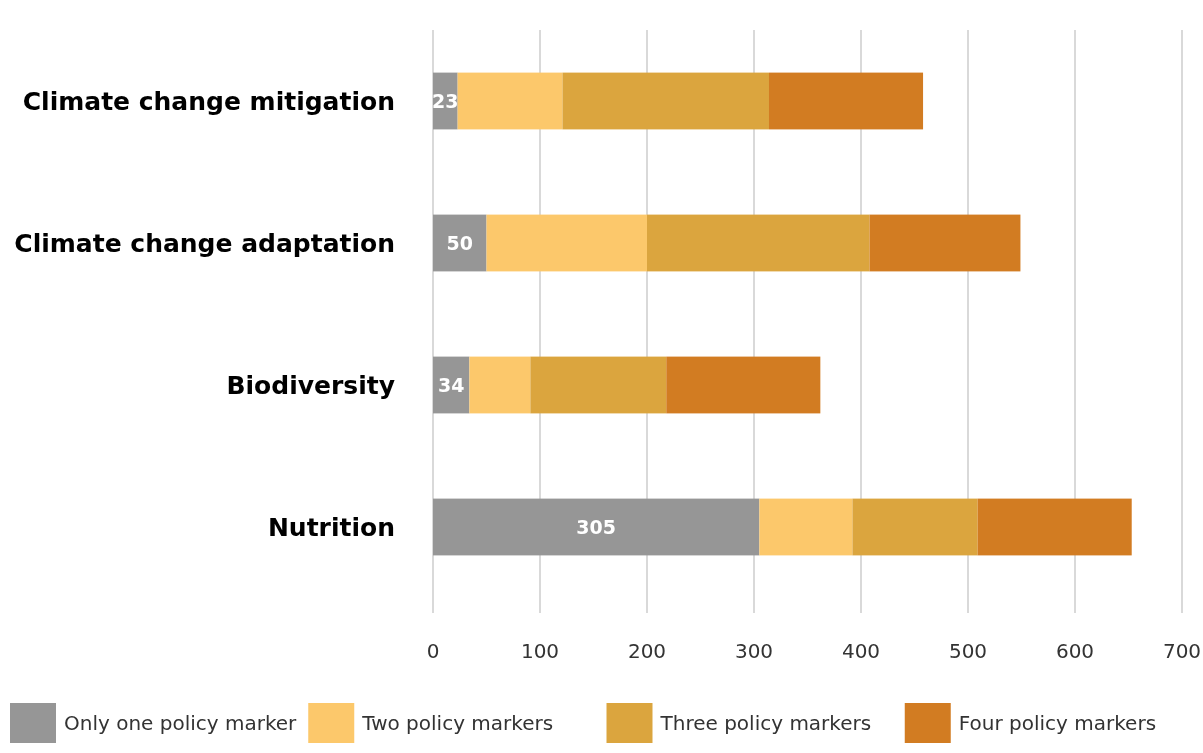 Image resolution: width=1203 pixels, height=753 pixels. I want to click on data-label: 23, so click(445, 100).